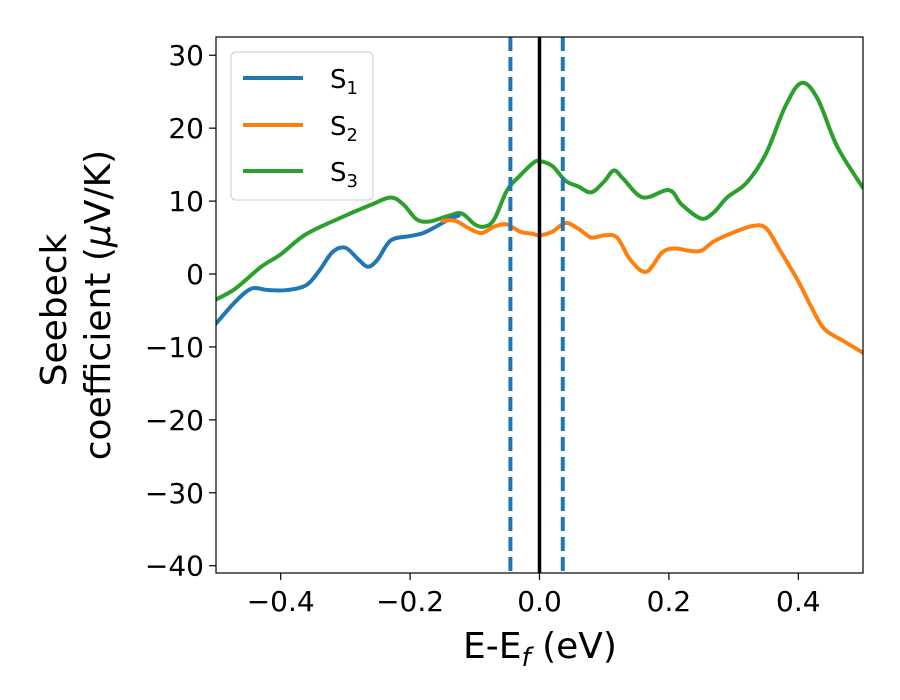 The height and width of the screenshot is (700, 900). Describe the element at coordinates (281, 601) in the screenshot. I see `x-tick-label: −0.4` at that location.